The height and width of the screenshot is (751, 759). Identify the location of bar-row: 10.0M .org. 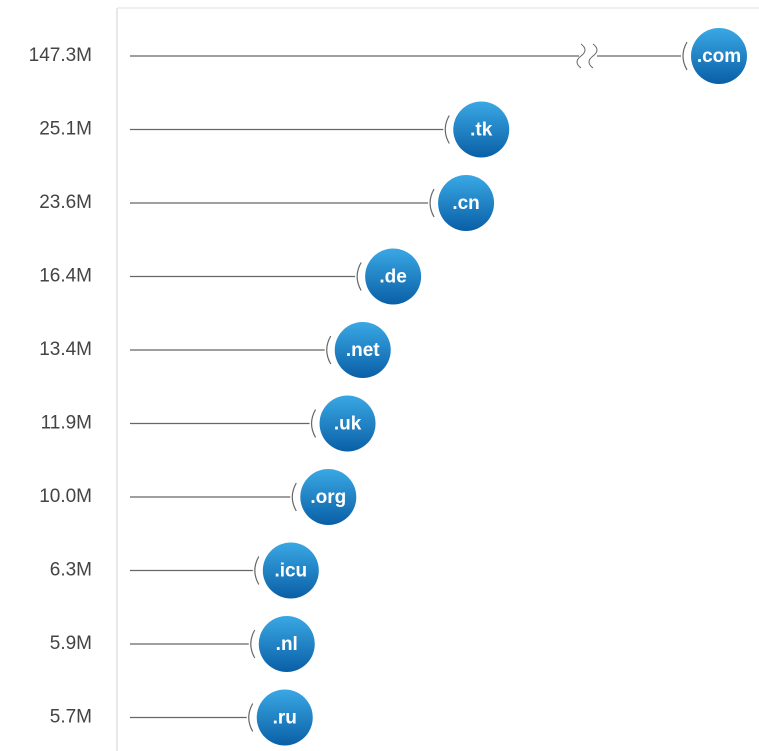
(198, 497).